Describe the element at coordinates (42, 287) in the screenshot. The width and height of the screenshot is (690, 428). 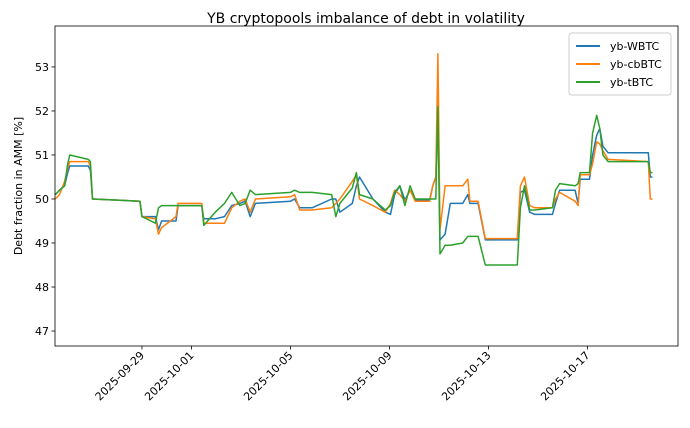
I see `y-tick-label: 48` at that location.